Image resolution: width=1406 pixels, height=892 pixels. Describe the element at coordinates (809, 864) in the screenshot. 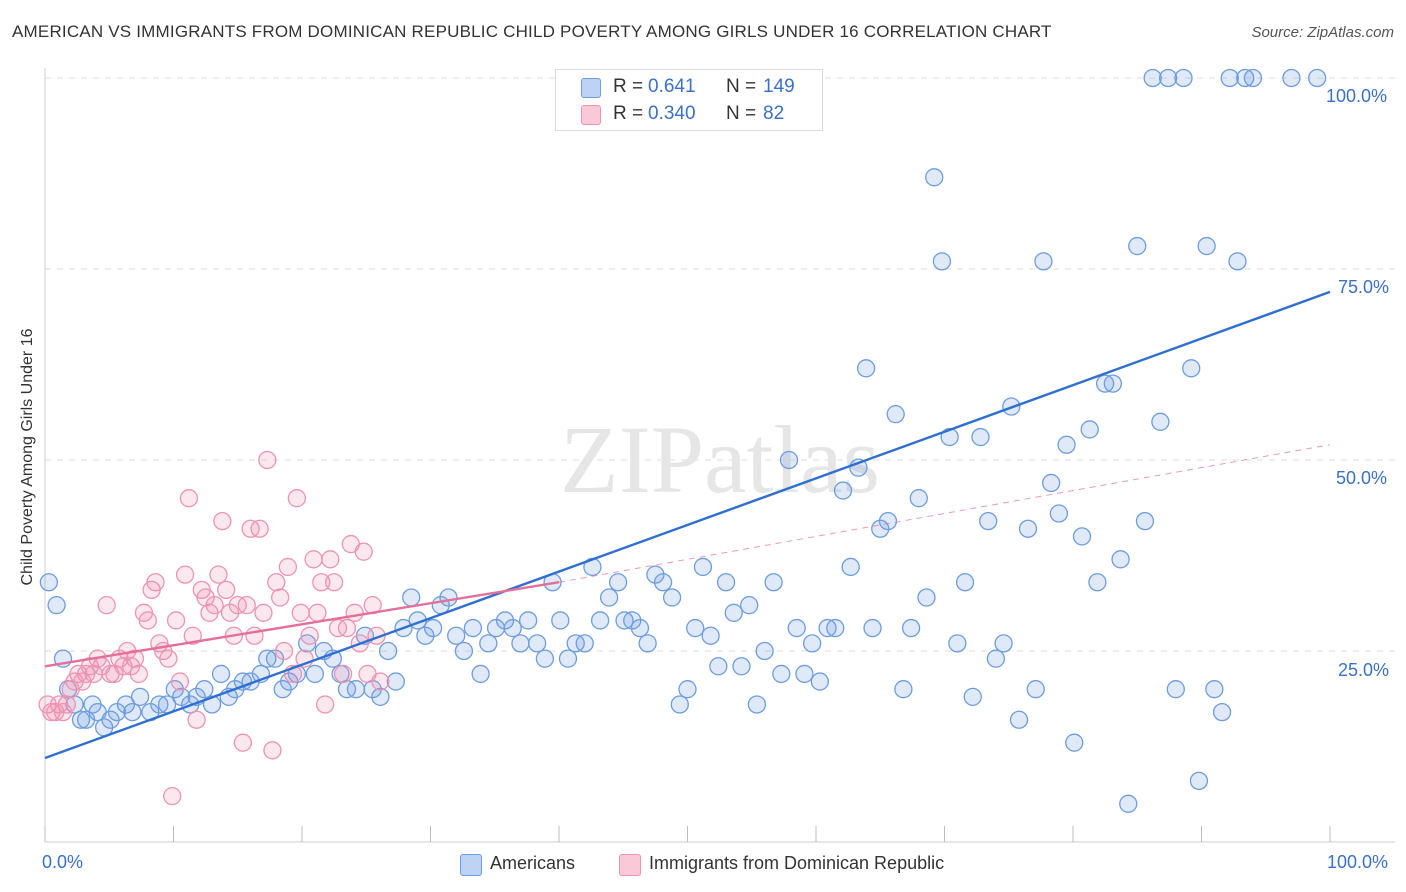

I see `legend-item-dominican: Immigrants from Dominican Republic` at that location.